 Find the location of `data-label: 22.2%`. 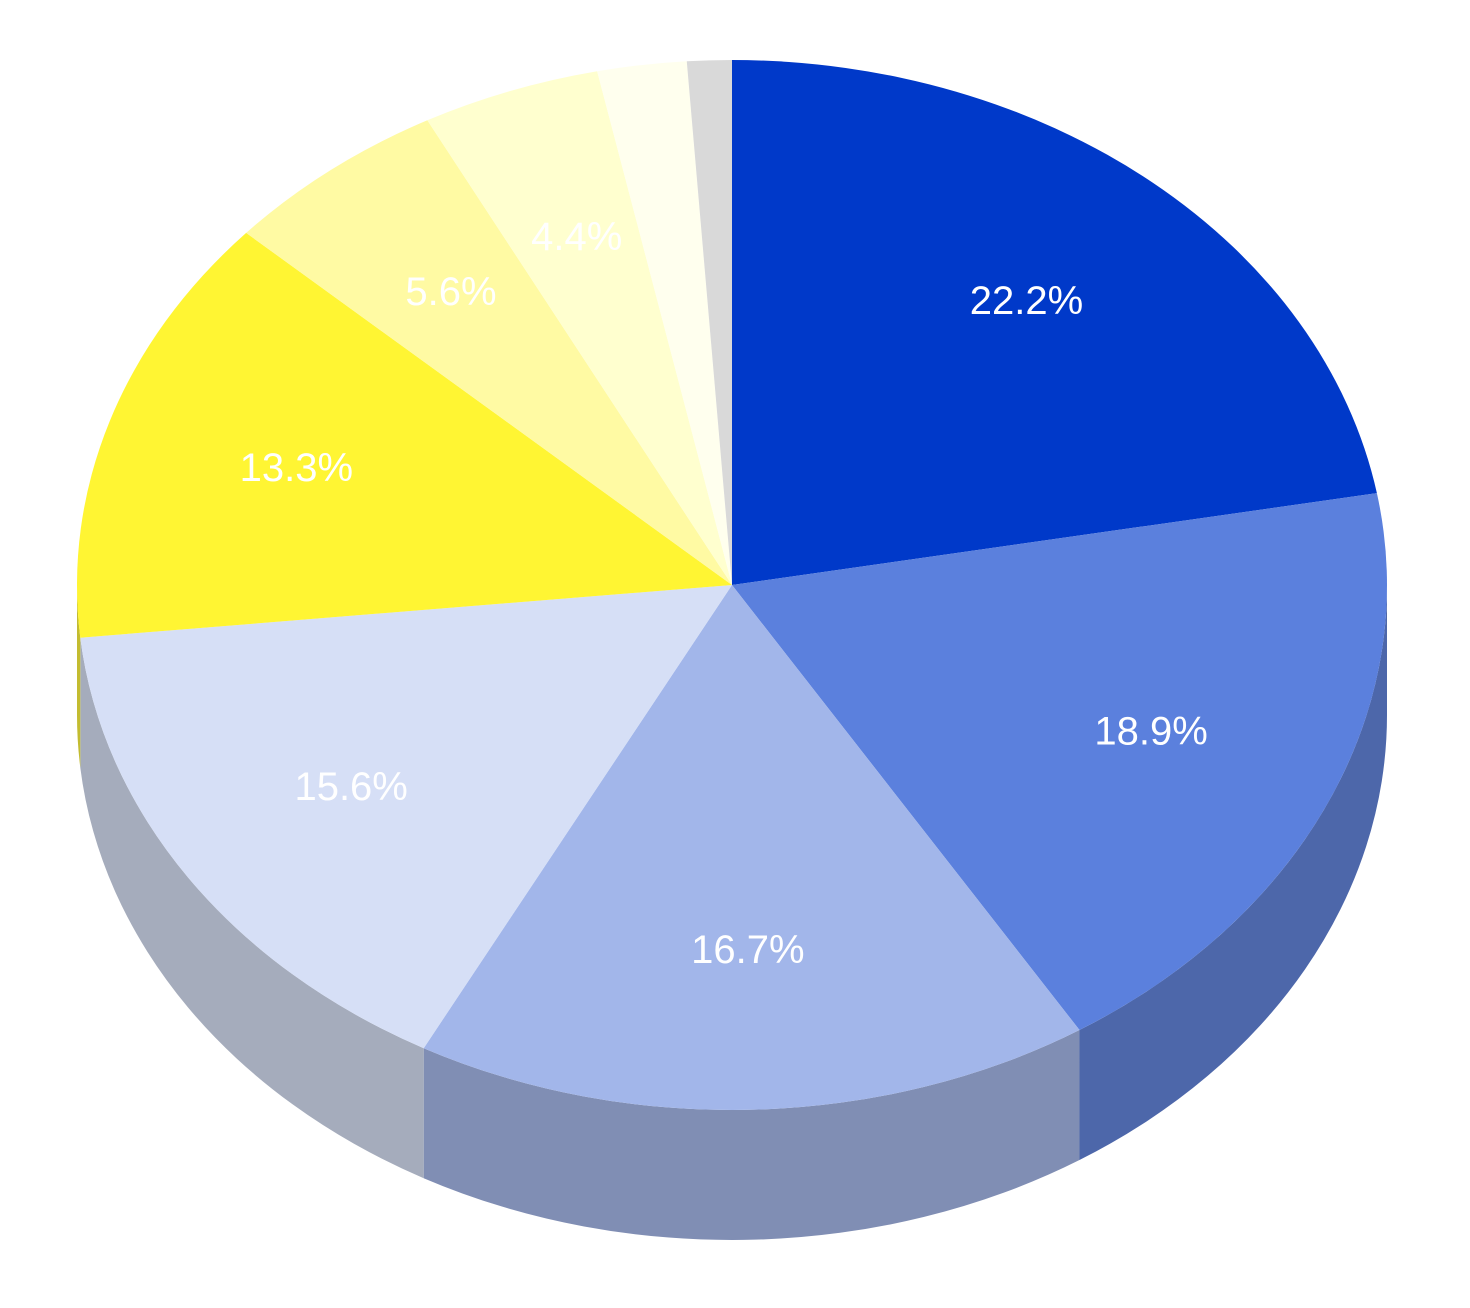

data-label: 22.2% is located at coordinates (1026, 301).